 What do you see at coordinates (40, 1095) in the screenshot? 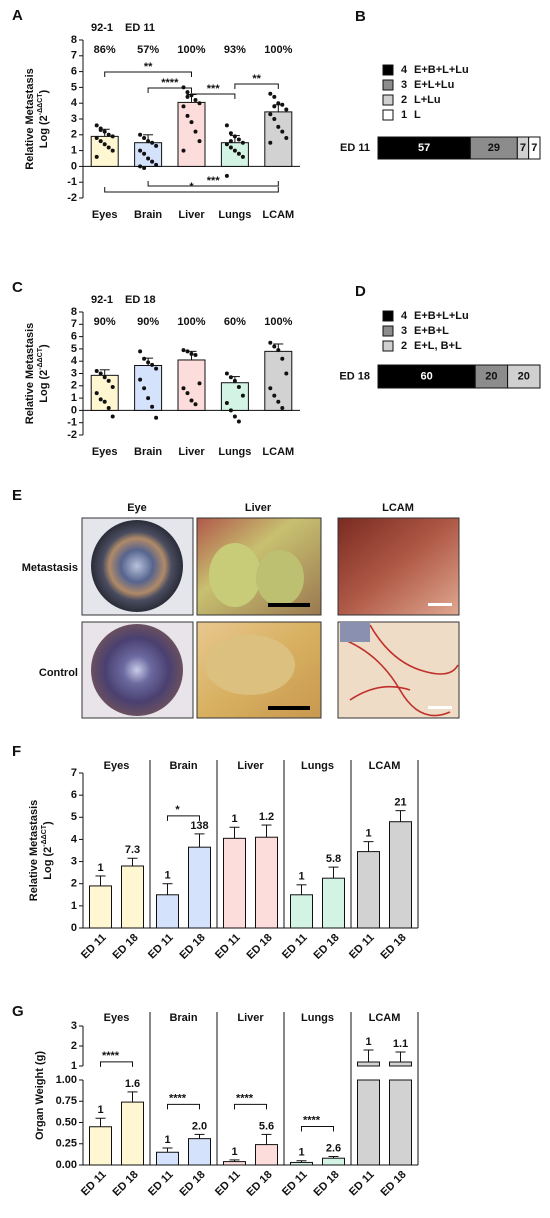
I see `y-axis-label: Organ Weight (g)` at bounding box center [40, 1095].